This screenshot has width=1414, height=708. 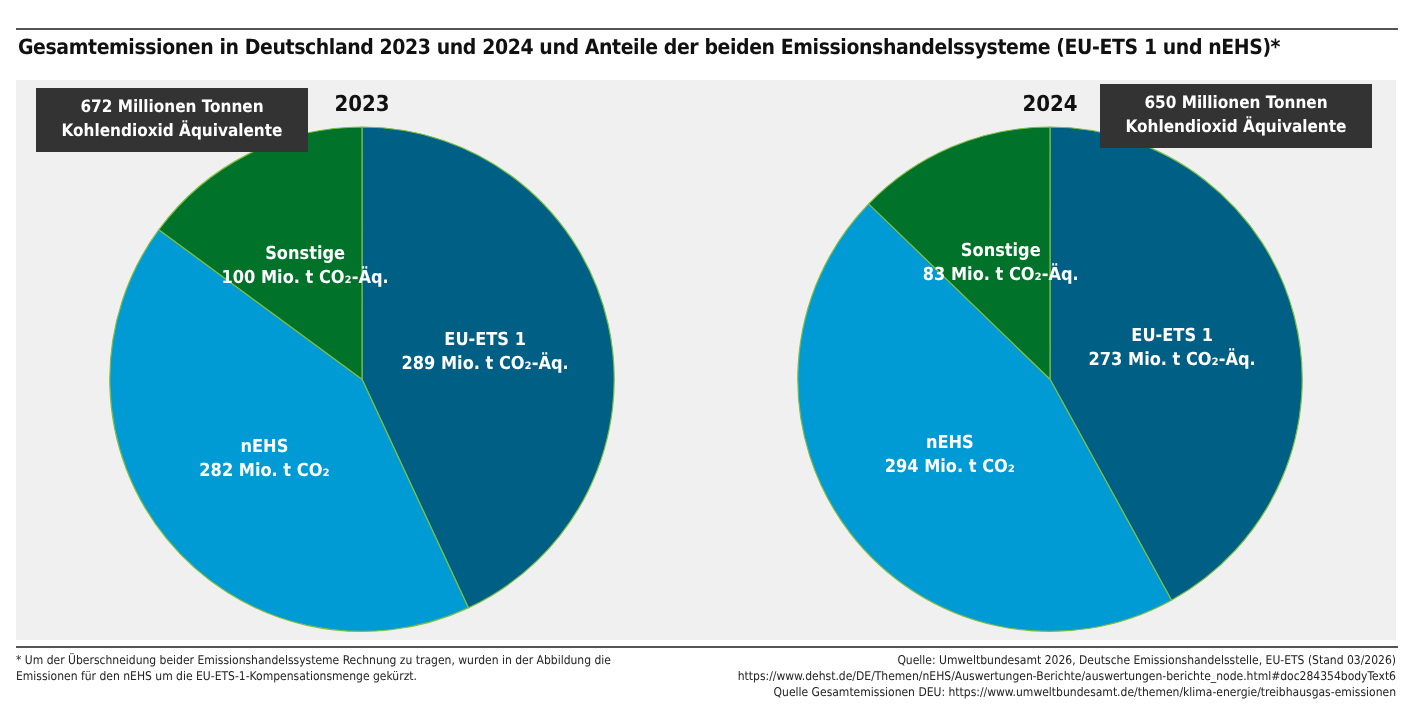 What do you see at coordinates (485, 362) in the screenshot?
I see `data-label: 289 Mio. t CO₂-Äq.` at bounding box center [485, 362].